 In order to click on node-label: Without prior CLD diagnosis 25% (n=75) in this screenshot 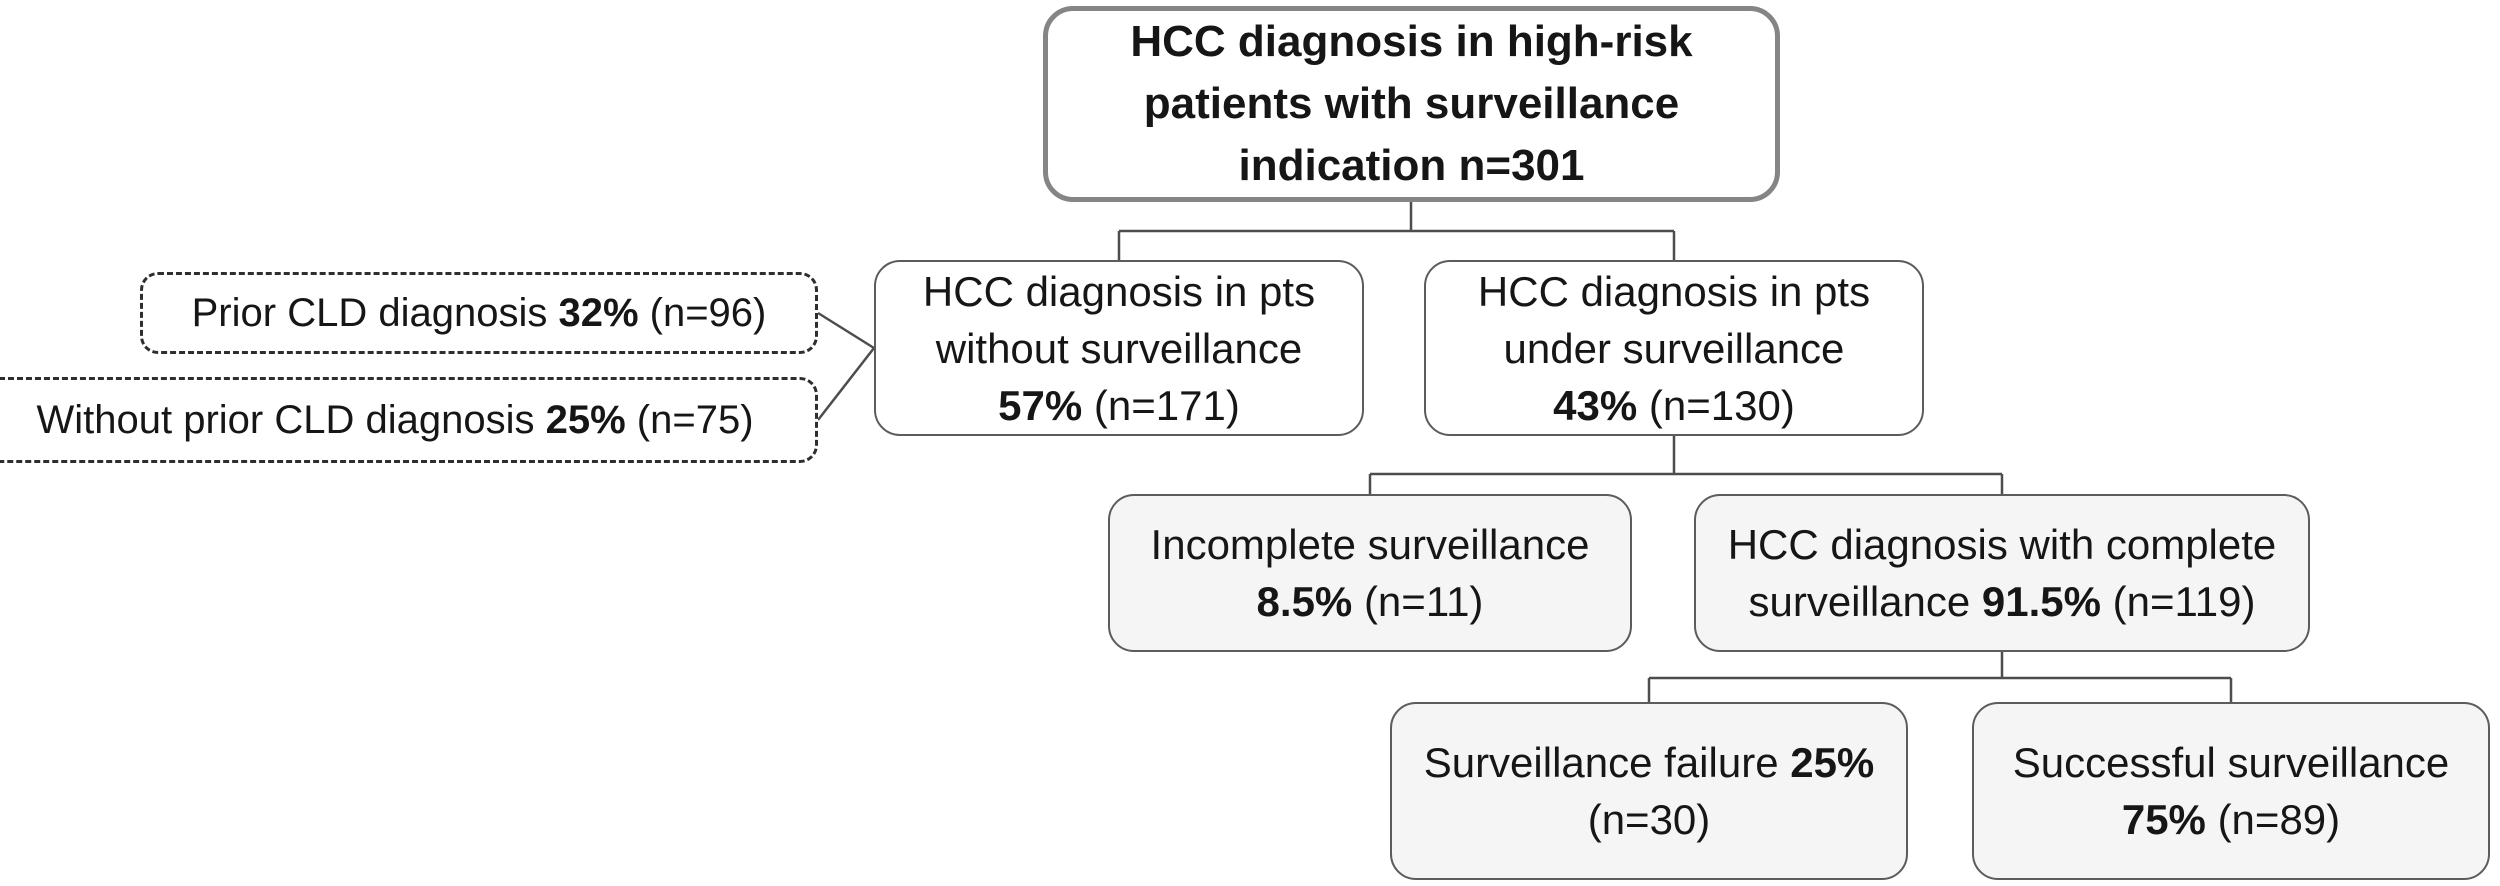, I will do `click(395, 420)`.